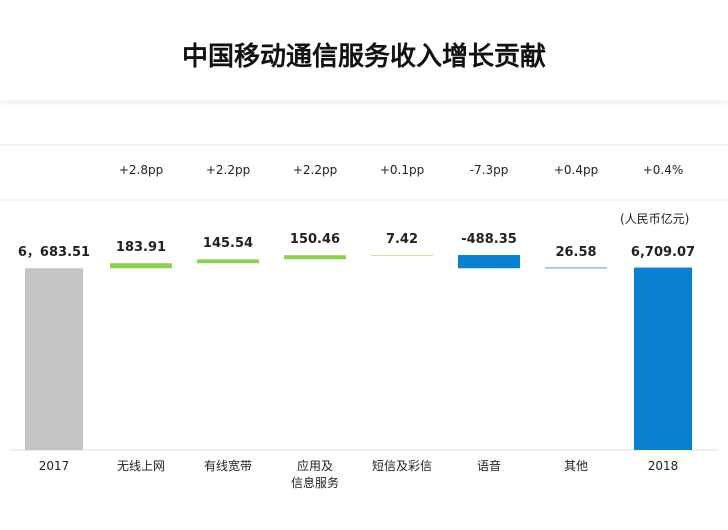 The width and height of the screenshot is (728, 530). I want to click on value-label: 6,709.07, so click(663, 252).